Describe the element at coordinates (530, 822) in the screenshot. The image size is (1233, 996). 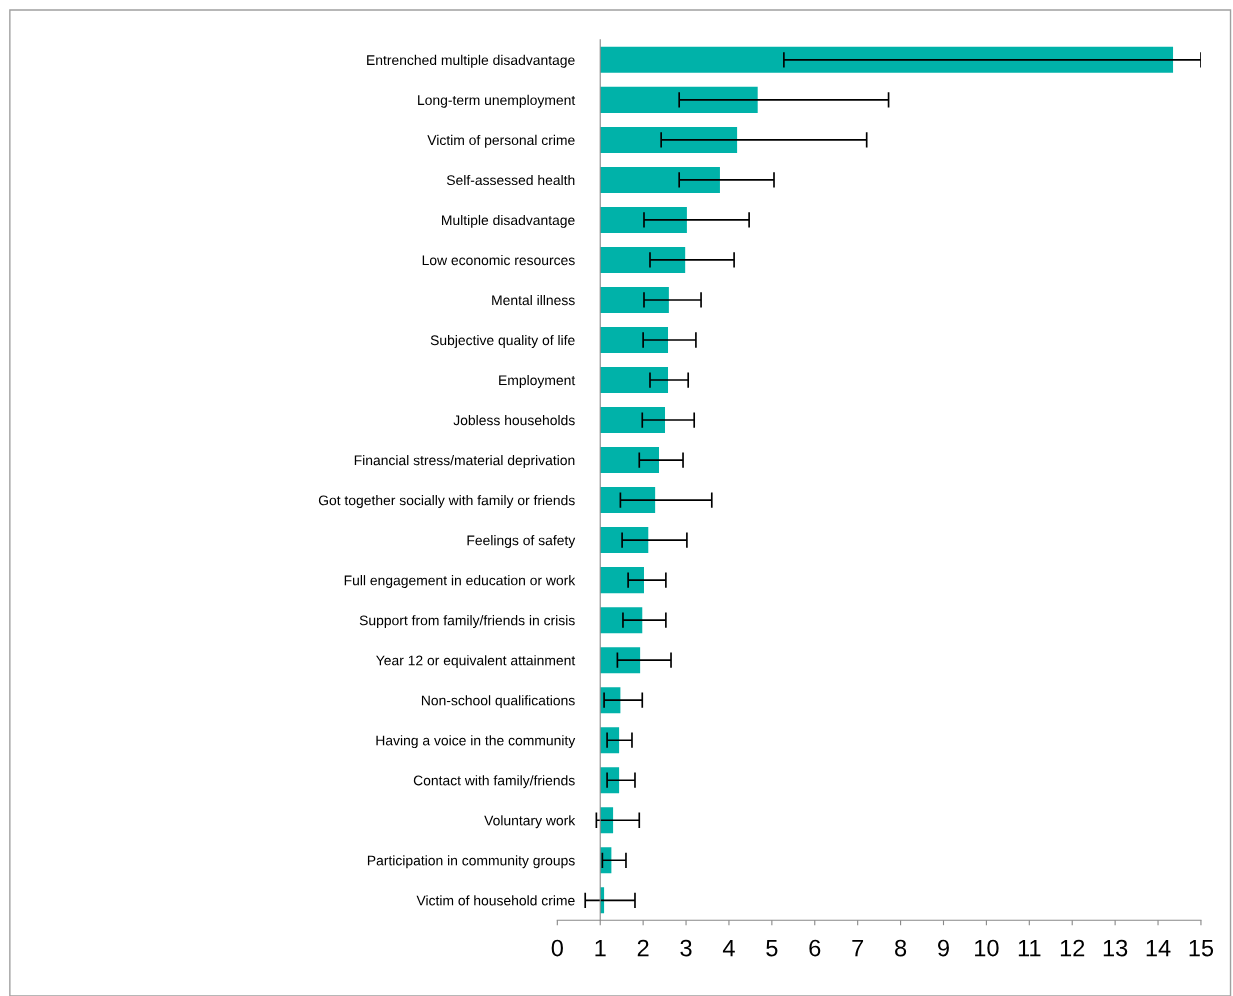
I see `y-tick-label: Voluntary work` at that location.